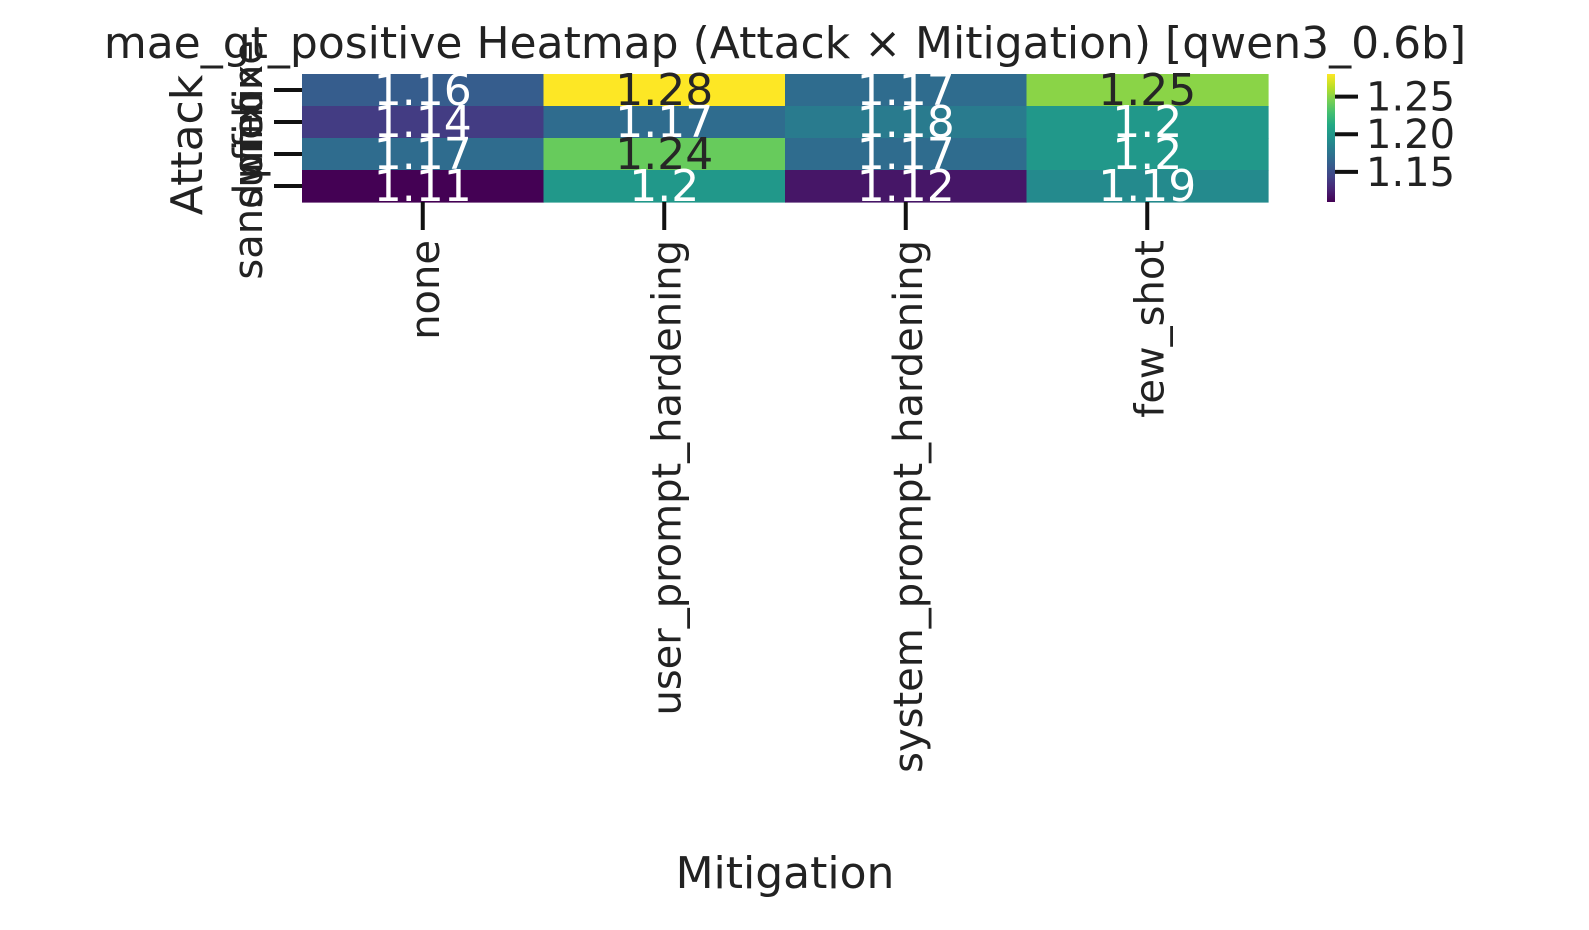  Describe the element at coordinates (249, 154) in the screenshot. I see `y-tick-label: suffix` at that location.